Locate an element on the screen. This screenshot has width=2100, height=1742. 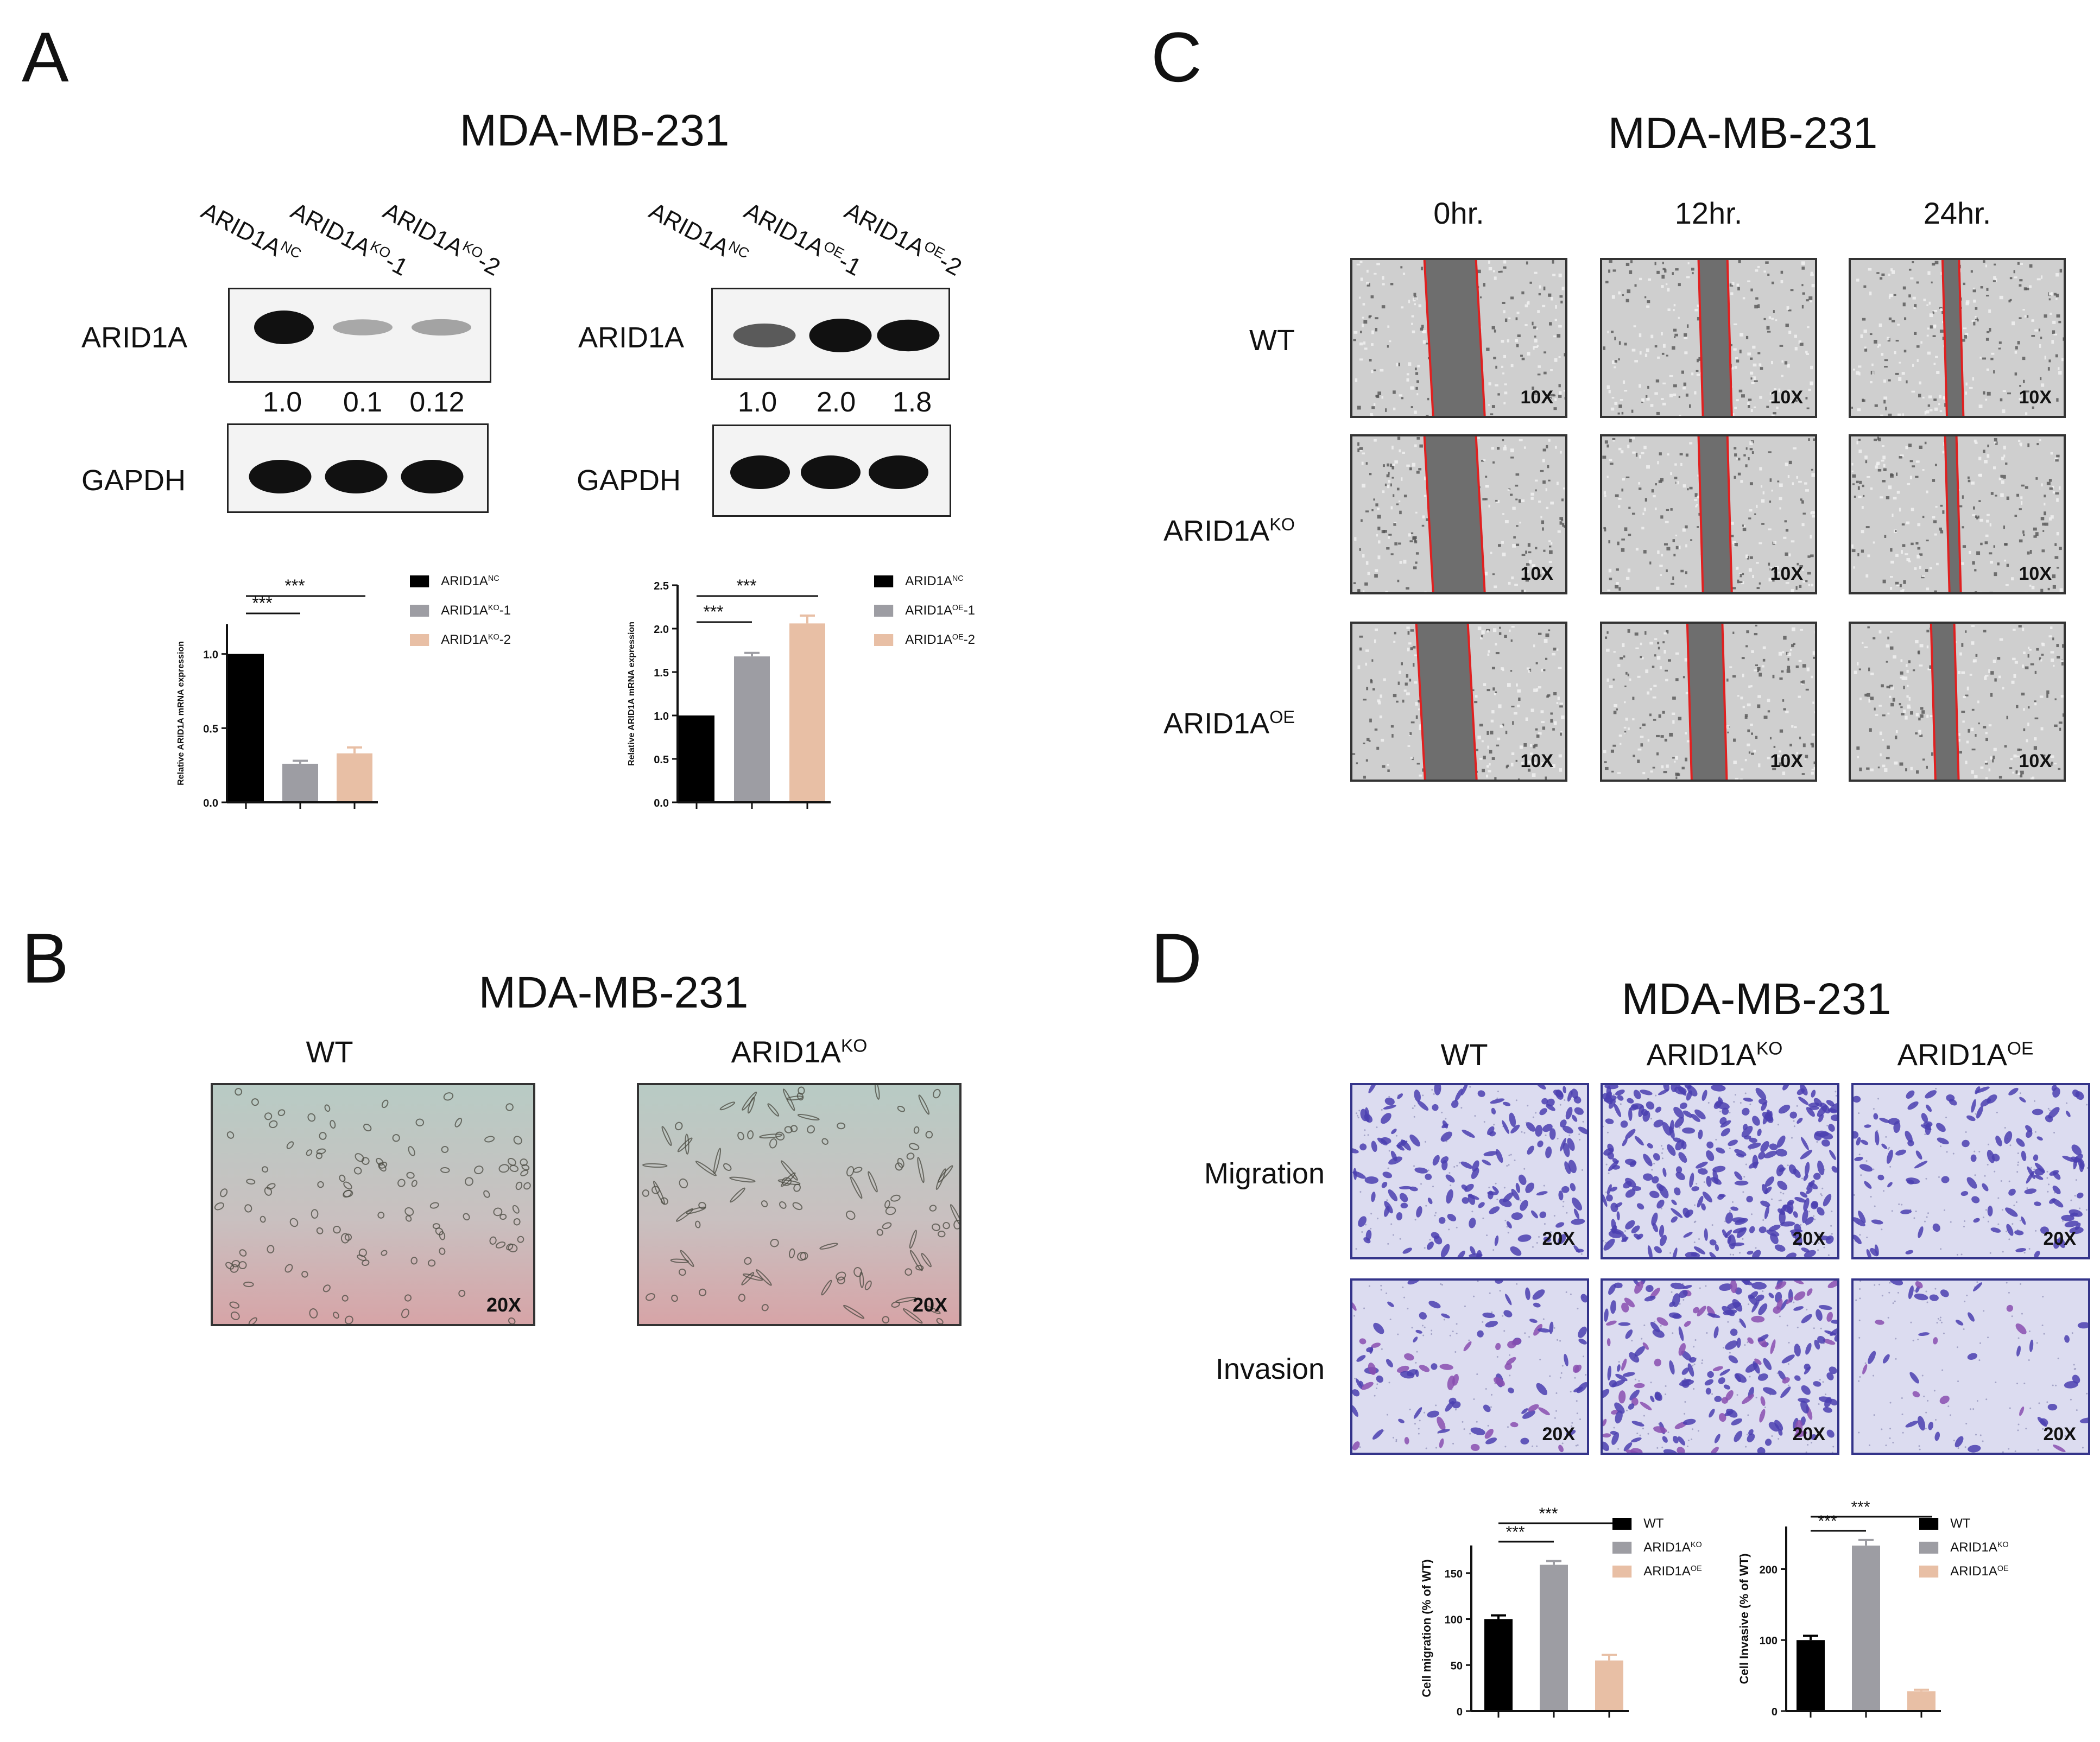
label-base: WT is located at coordinates (1960, 1523).